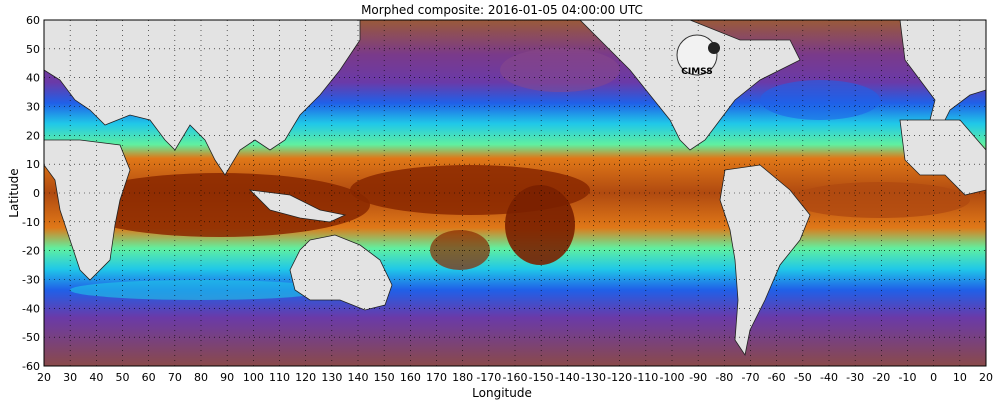 The width and height of the screenshot is (1004, 410). Describe the element at coordinates (880, 200) in the screenshot. I see `moisture-blob-atlantic` at that location.